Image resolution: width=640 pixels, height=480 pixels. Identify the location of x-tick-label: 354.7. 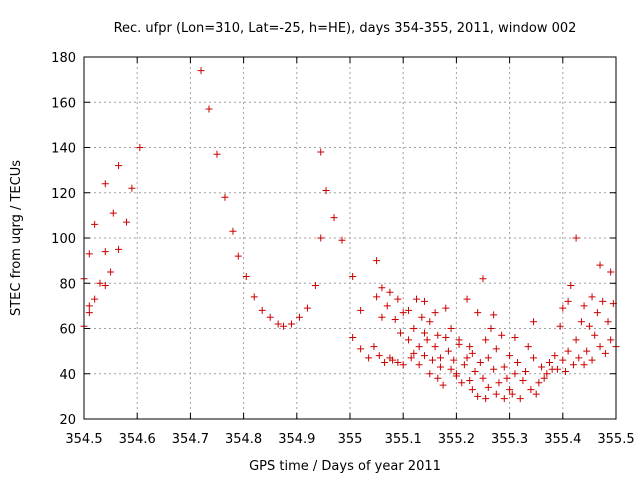
(190, 439).